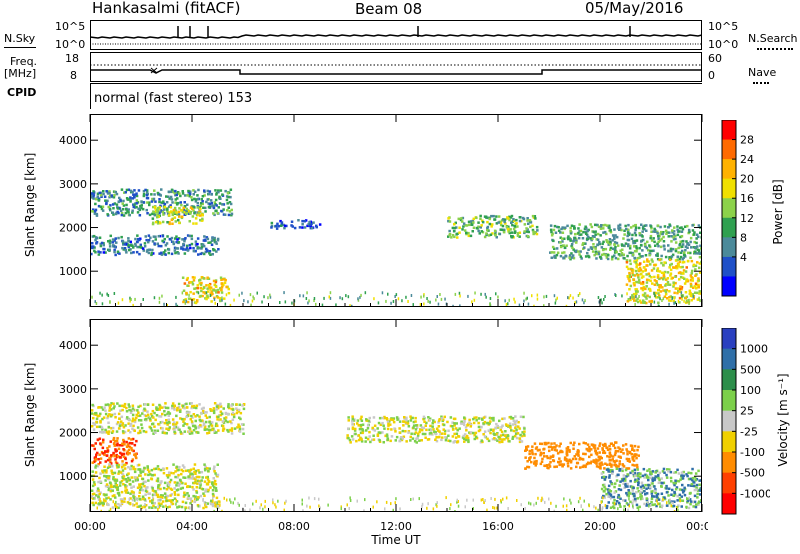 The image size is (800, 554). Describe the element at coordinates (773, 38) in the screenshot. I see `nsearch-label: N.Search` at that location.